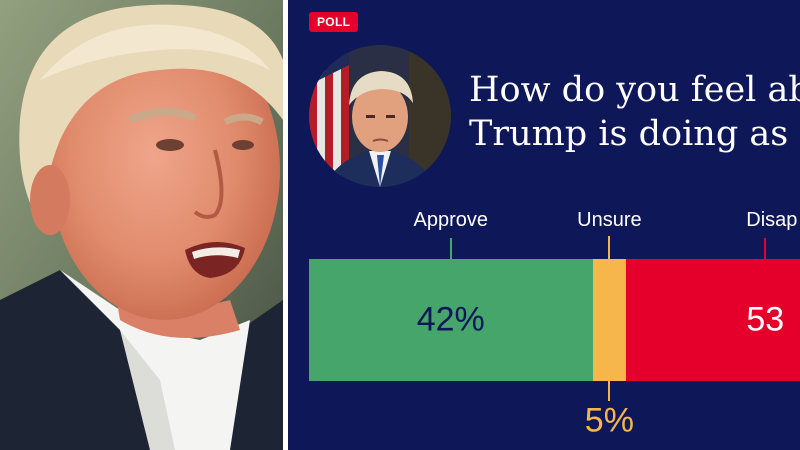 Image resolution: width=800 pixels, height=450 pixels. I want to click on poll-badge: POLL, so click(334, 22).